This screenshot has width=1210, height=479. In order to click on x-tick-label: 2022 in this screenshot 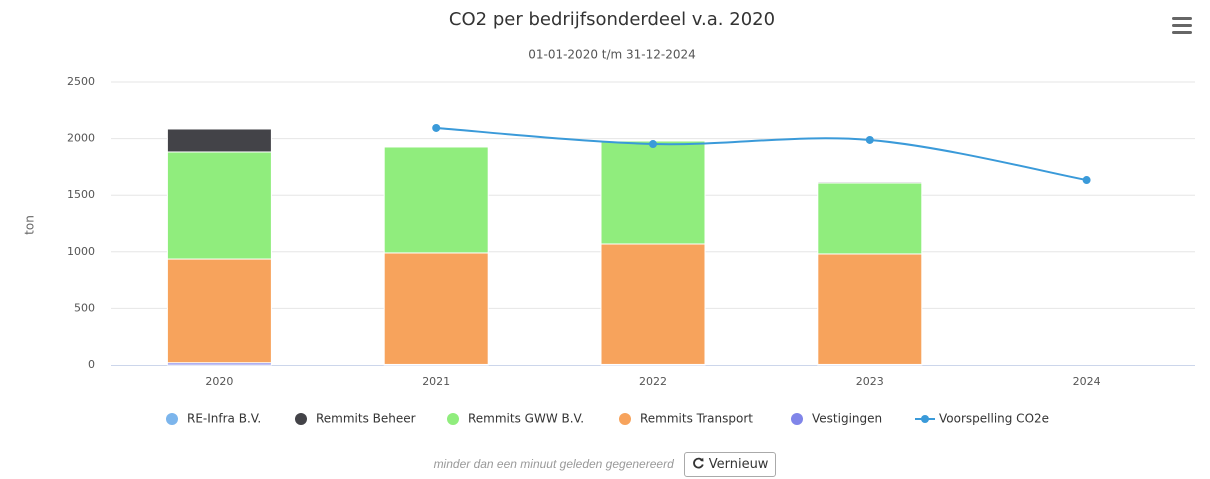, I will do `click(653, 381)`.